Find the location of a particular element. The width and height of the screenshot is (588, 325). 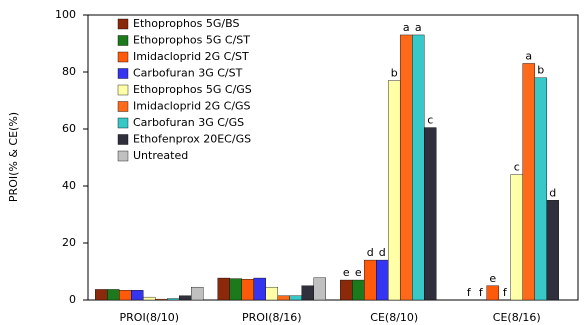

y-tick-label: 80 is located at coordinates (69, 71).